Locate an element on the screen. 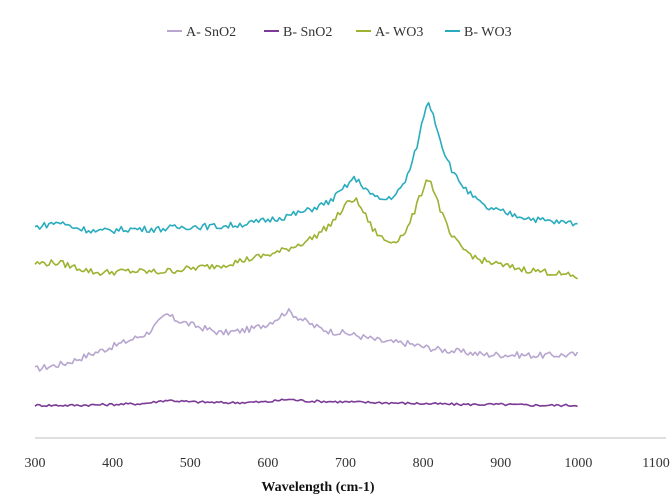 The width and height of the screenshot is (672, 502). x-axis-ticks: 300 400 500 600 700 800 900 1000 1100 is located at coordinates (347, 463).